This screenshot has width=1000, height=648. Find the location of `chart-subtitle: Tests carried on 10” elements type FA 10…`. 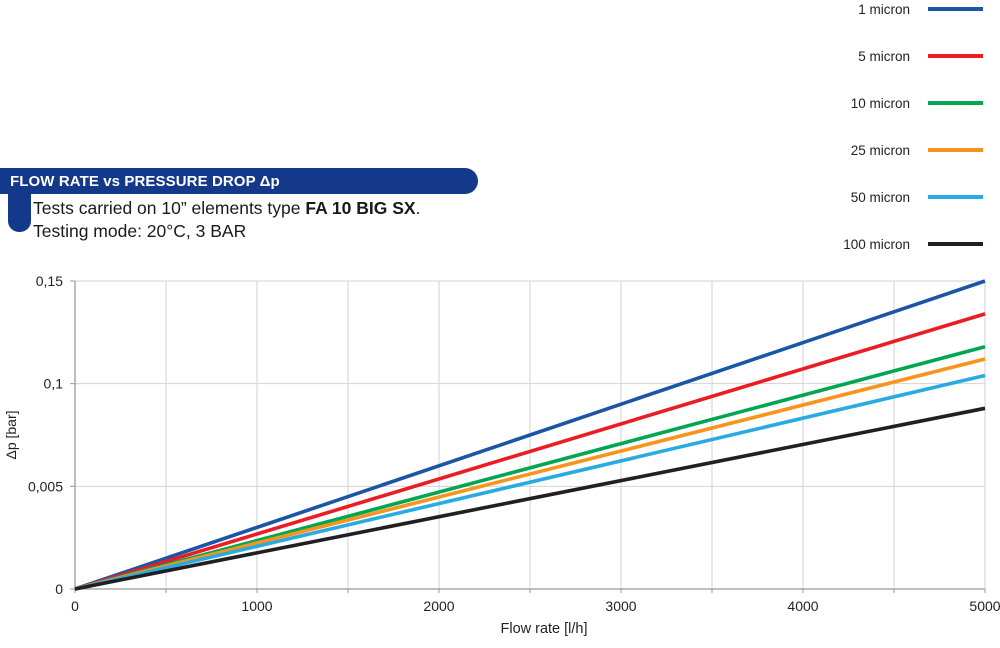

chart-subtitle: Tests carried on 10” elements type FA 10… is located at coordinates (226, 220).